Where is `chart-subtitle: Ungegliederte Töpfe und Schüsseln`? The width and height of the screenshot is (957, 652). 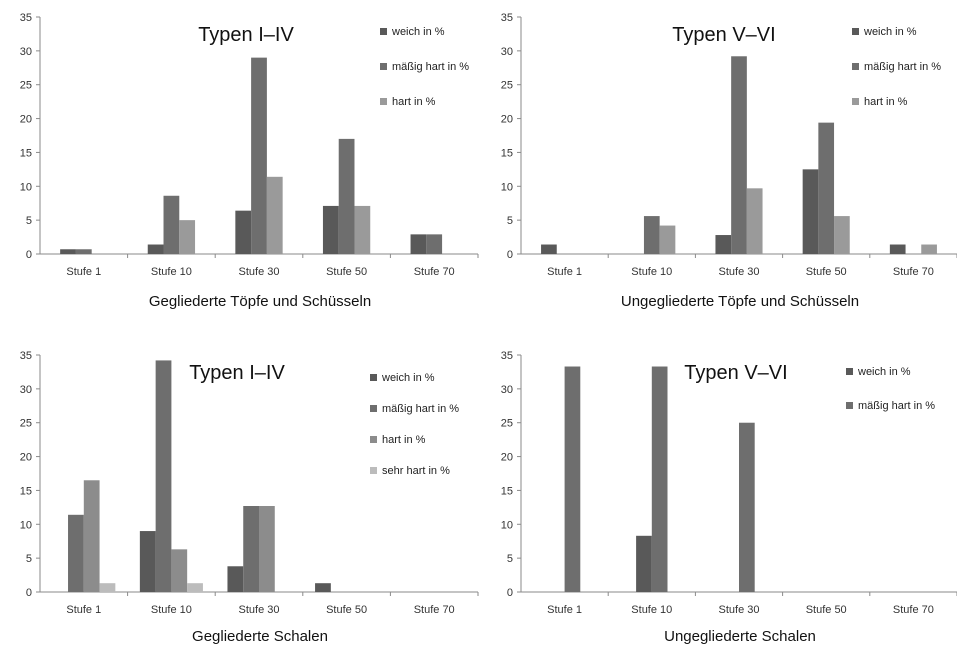
chart-subtitle: Ungegliederte Töpfe und Schüsseln is located at coordinates (740, 301).